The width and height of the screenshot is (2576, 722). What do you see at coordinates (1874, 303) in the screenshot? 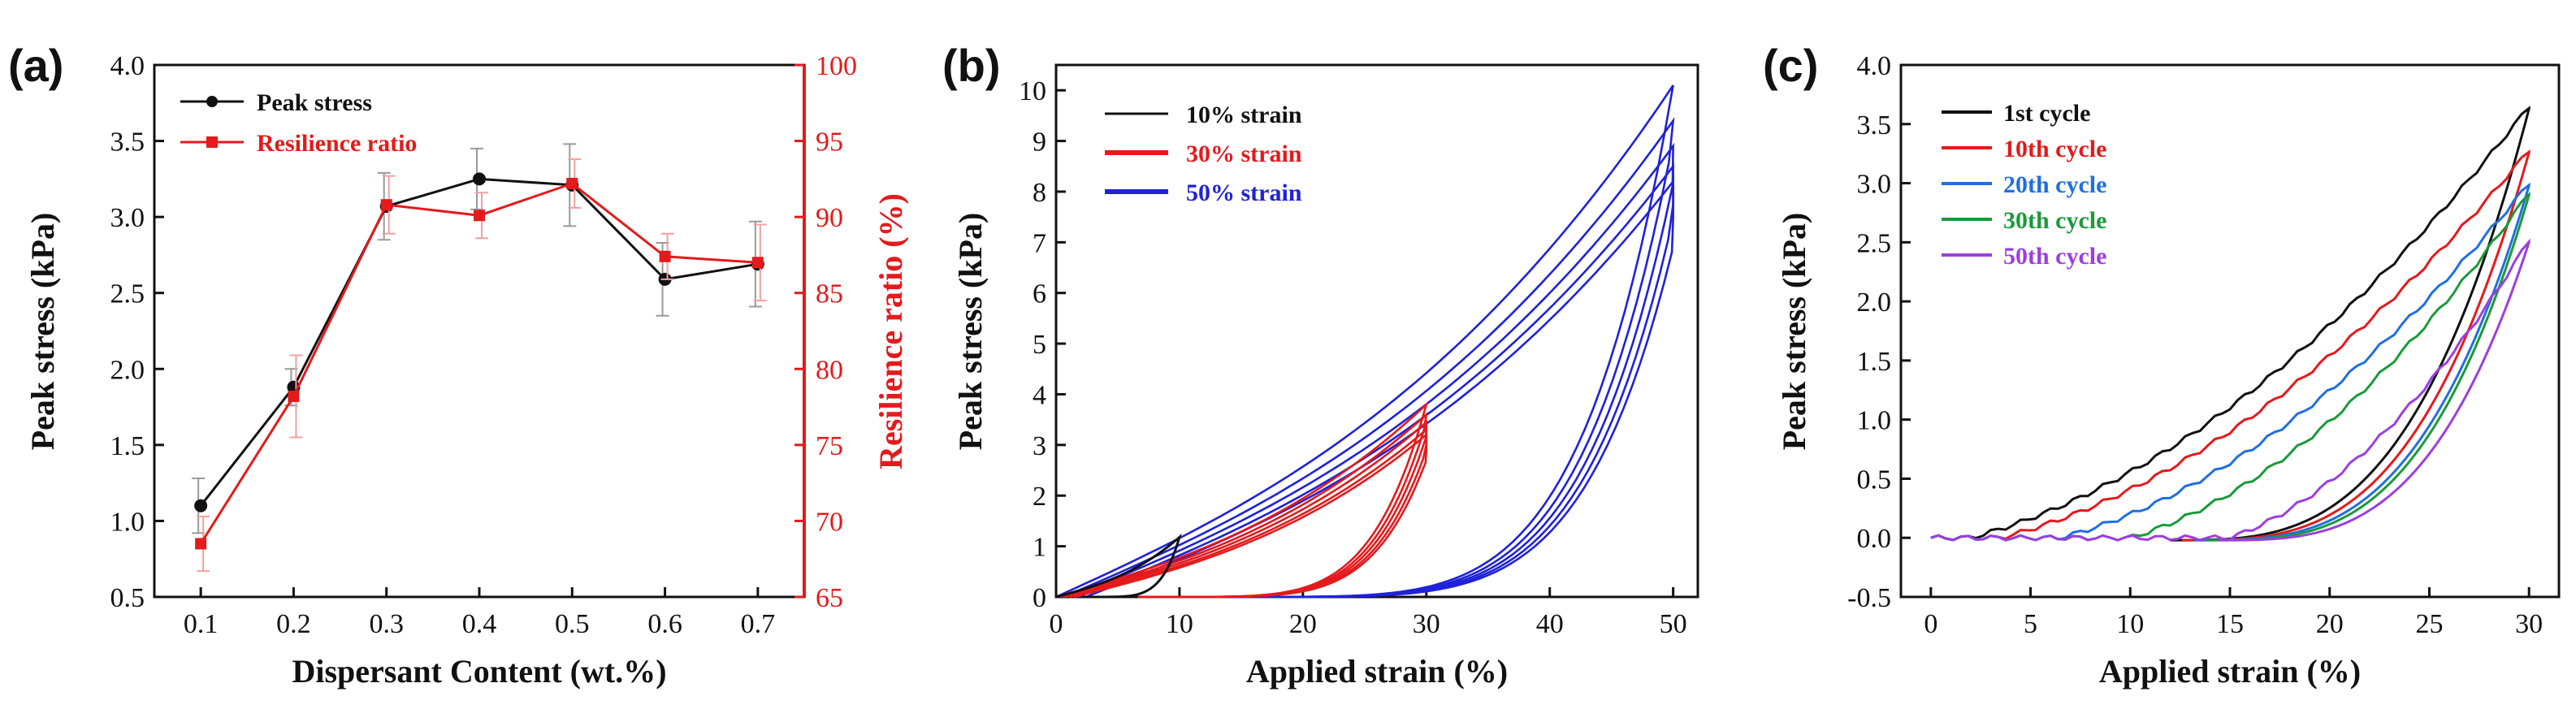
I see `y-tick-label: 2.0` at bounding box center [1874, 303].